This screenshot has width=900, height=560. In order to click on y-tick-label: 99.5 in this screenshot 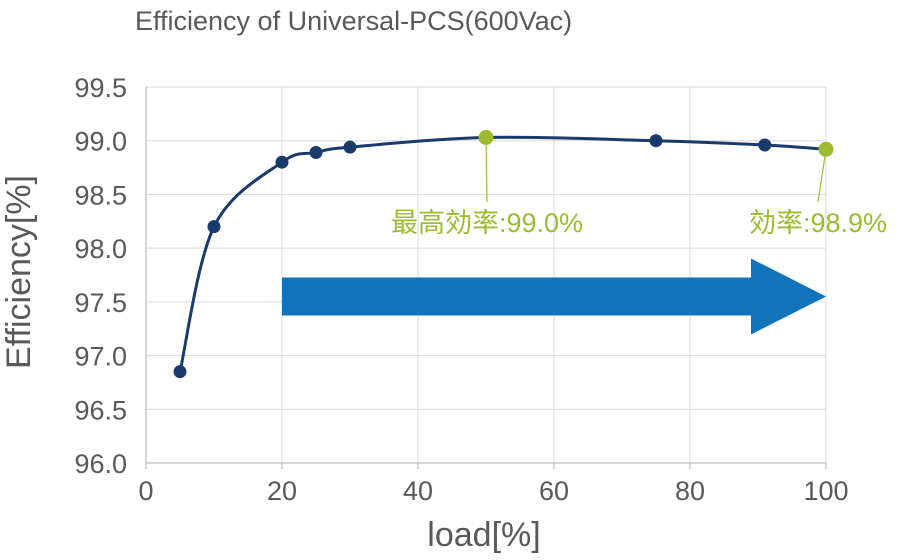, I will do `click(100, 88)`.